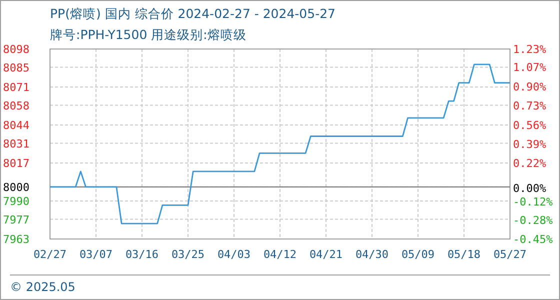  What do you see at coordinates (50, 254) in the screenshot?
I see `x-tick-label: 02/27` at bounding box center [50, 254].